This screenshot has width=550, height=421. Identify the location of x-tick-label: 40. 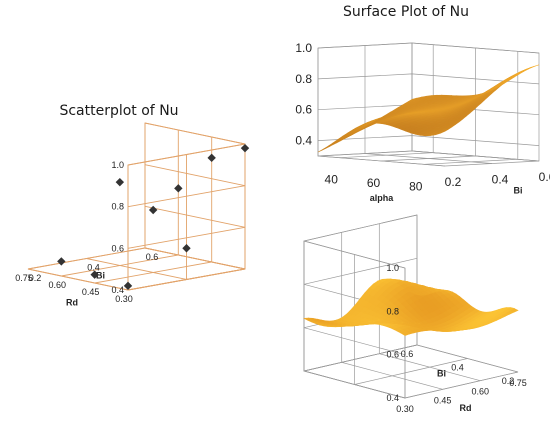
(332, 180).